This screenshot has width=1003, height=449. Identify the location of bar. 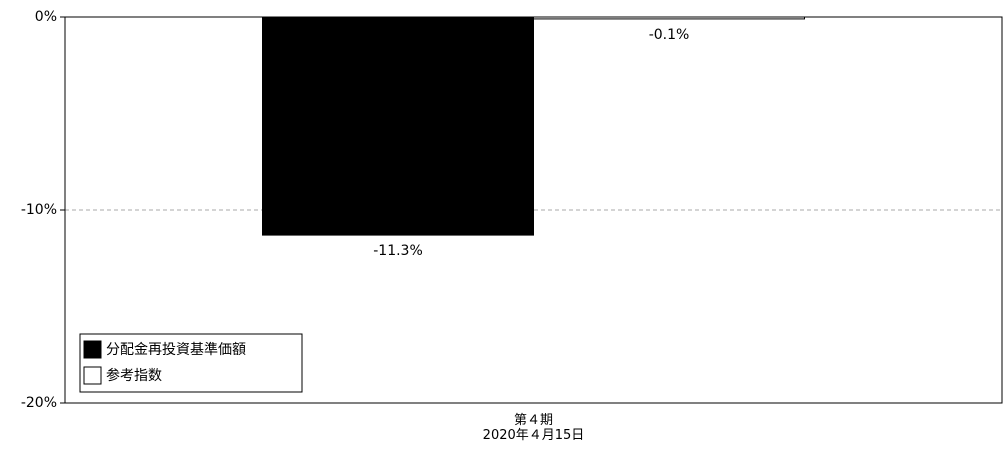
(398, 126).